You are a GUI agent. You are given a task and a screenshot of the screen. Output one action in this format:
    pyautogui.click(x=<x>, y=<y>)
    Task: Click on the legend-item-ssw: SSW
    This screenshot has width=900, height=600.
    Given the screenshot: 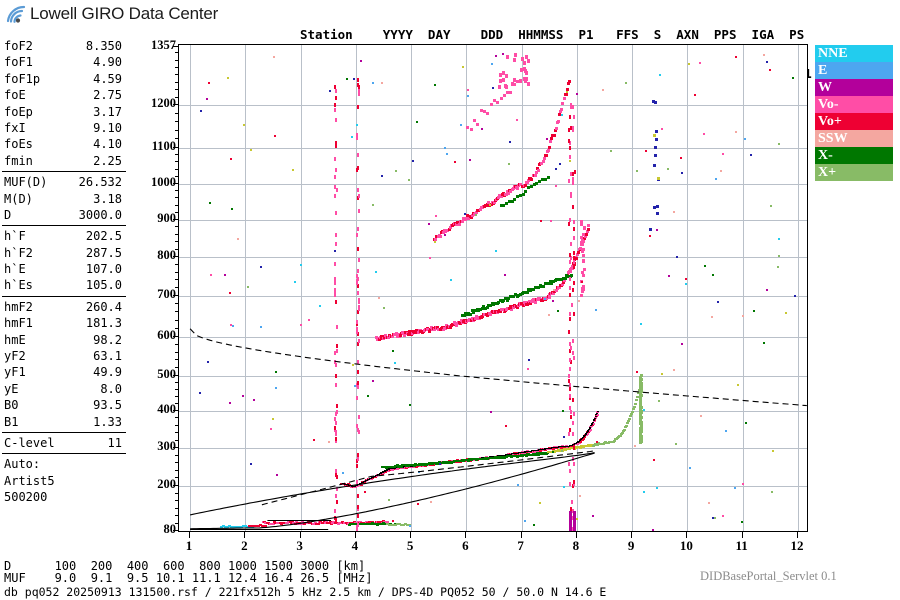 What is the action you would take?
    pyautogui.click(x=854, y=138)
    